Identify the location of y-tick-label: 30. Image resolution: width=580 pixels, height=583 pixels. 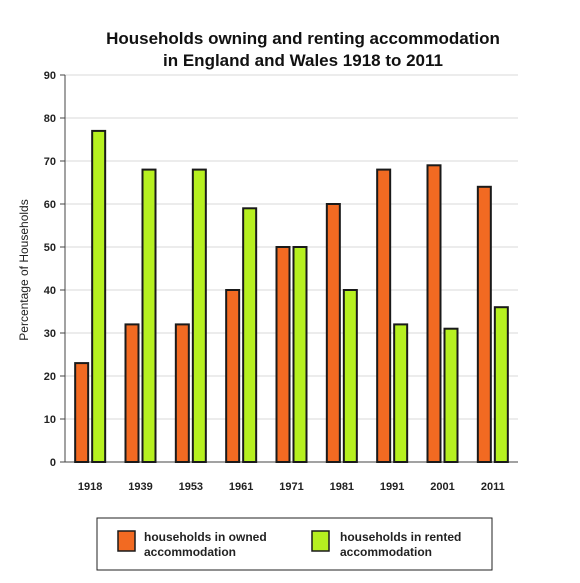
(50, 334).